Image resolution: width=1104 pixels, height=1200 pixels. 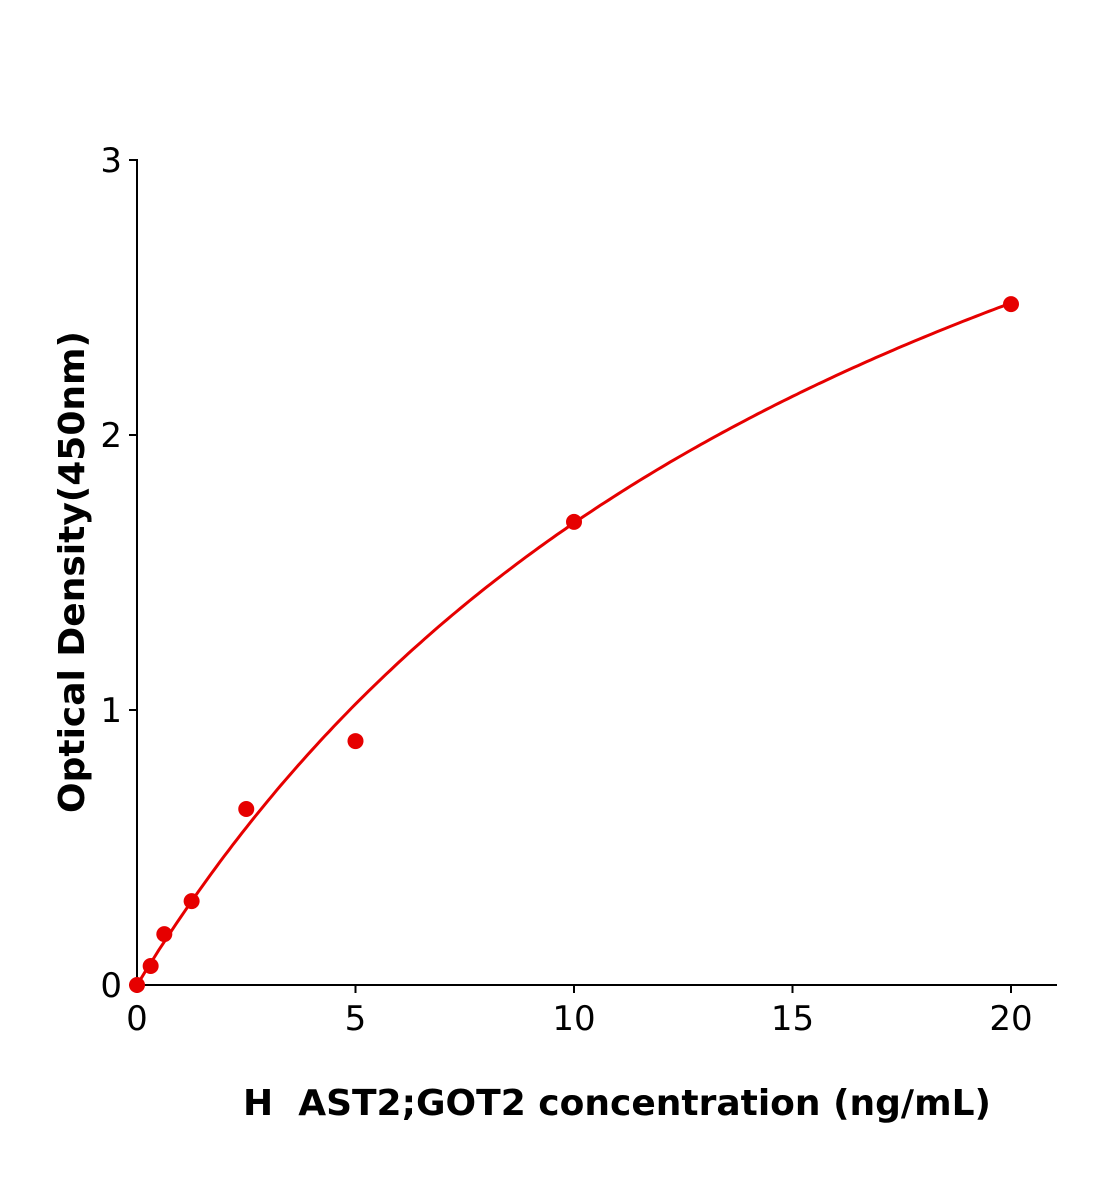 I want to click on y-axis-label: Optical Density(450nm), so click(x=72, y=572).